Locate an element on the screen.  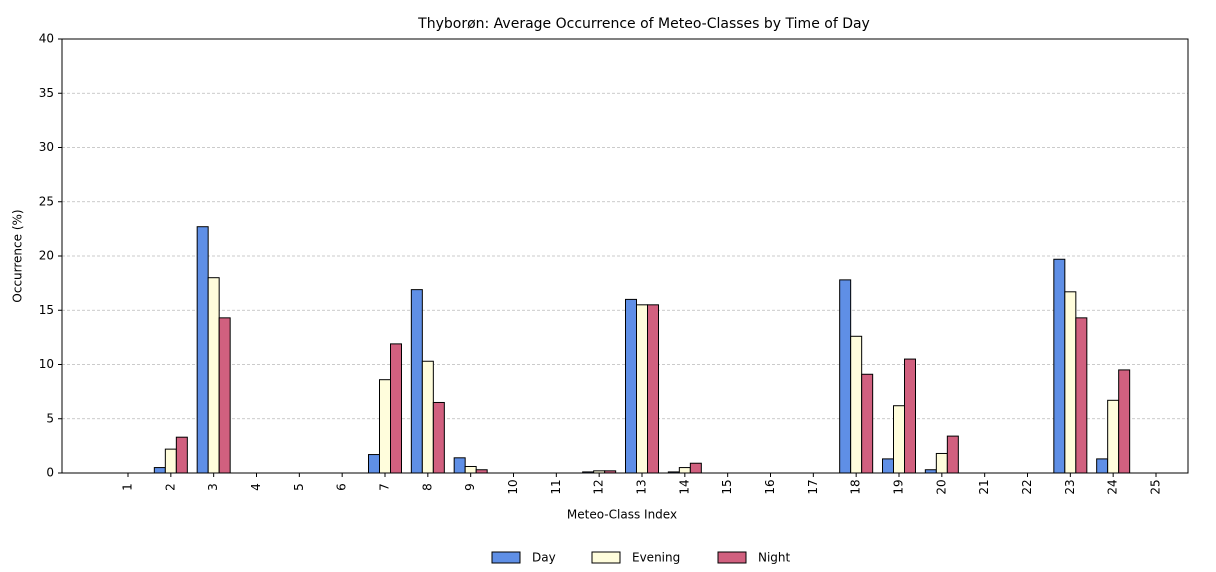
legend-label: Day is located at coordinates (544, 558).